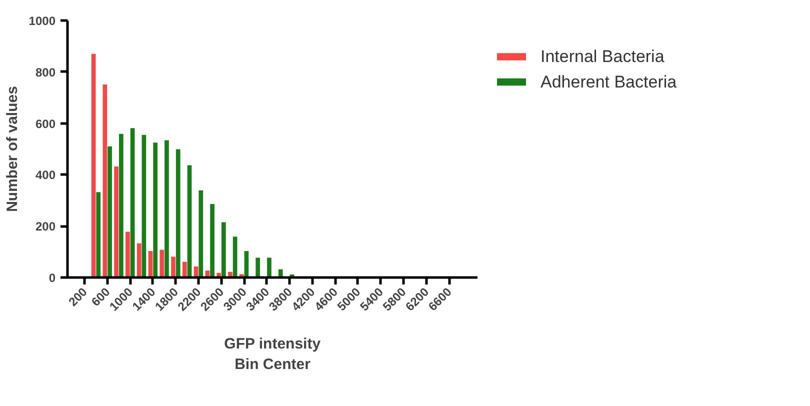 This screenshot has height=406, width=810. What do you see at coordinates (52, 278) in the screenshot?
I see `y-tick-label: 0` at bounding box center [52, 278].